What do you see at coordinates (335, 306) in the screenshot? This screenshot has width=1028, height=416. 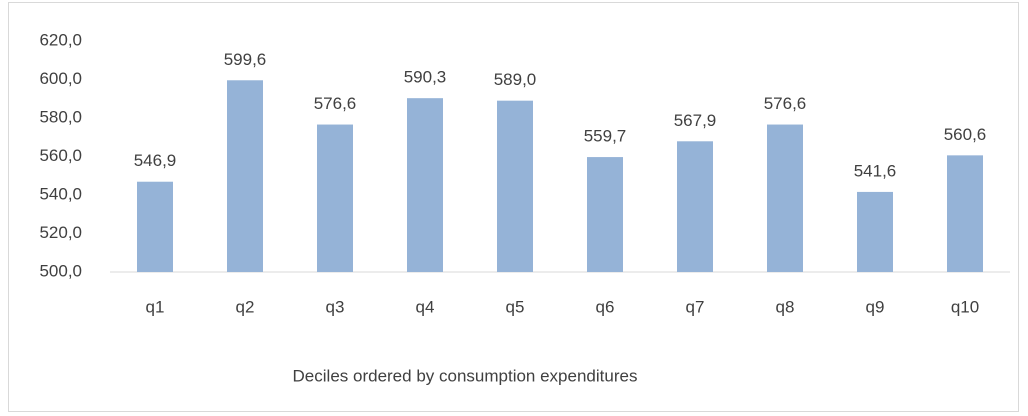 I see `x-tick-label: q3` at bounding box center [335, 306].